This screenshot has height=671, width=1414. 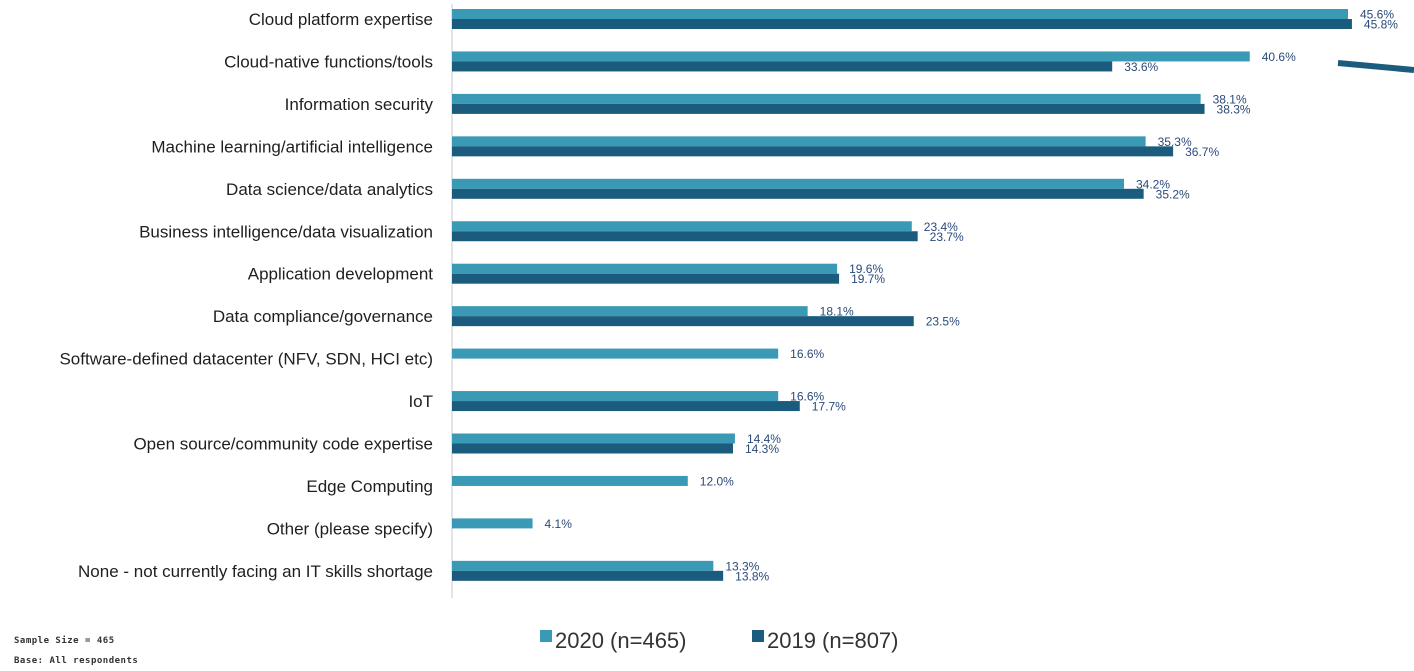 I want to click on bar-2020-information-security, so click(x=826, y=98).